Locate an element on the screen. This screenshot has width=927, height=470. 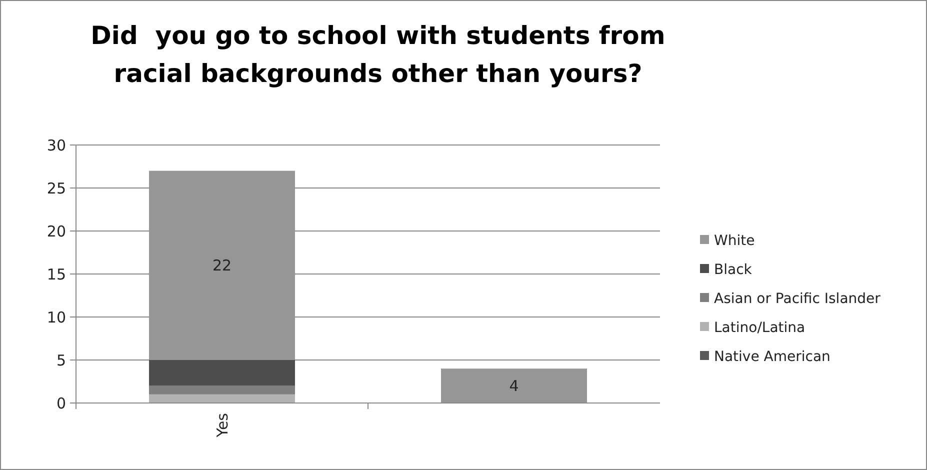
legend-label: Black is located at coordinates (733, 270).